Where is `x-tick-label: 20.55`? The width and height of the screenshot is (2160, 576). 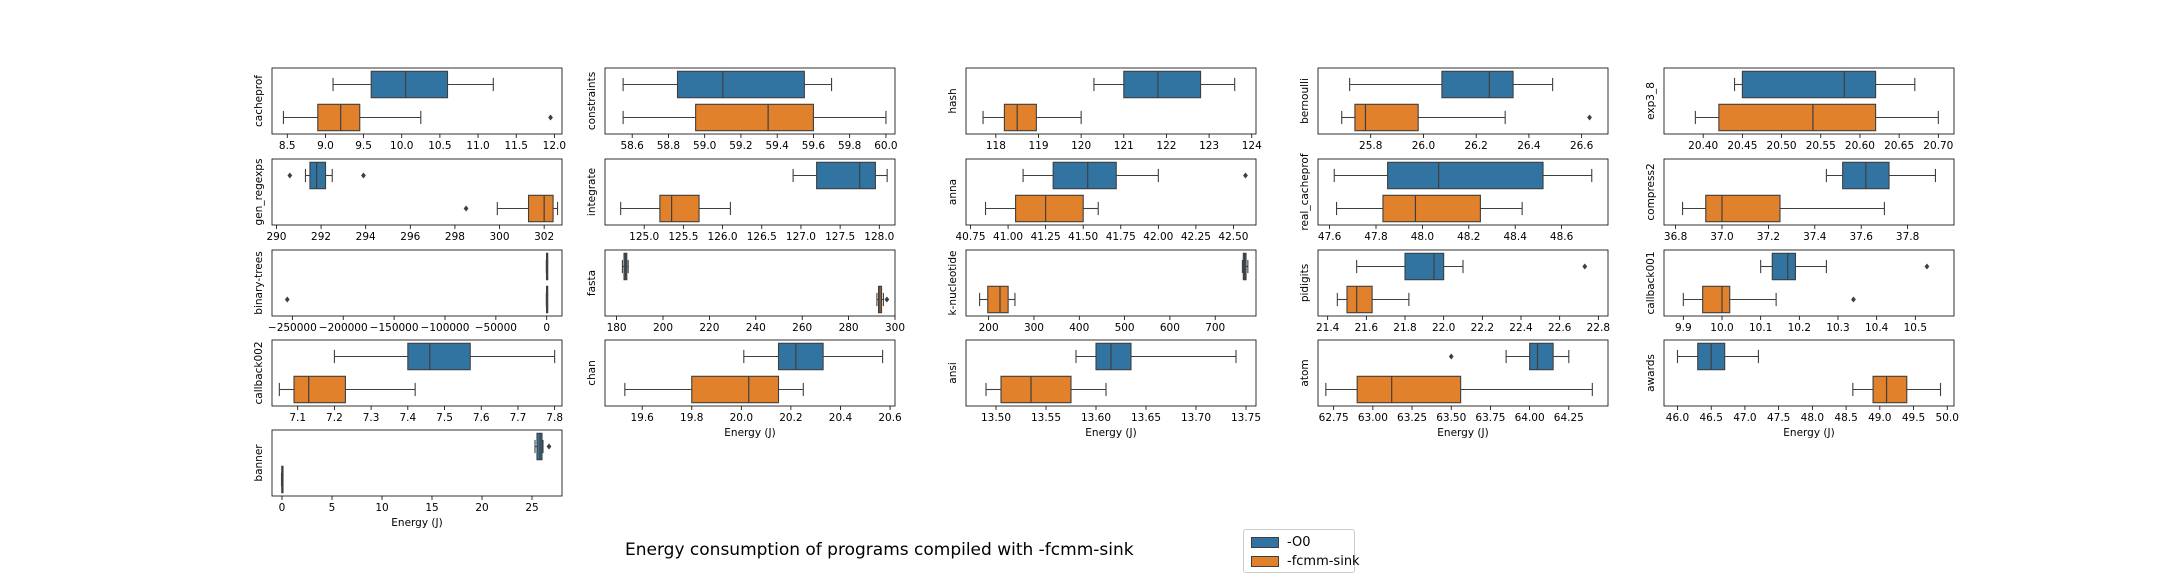
x-tick-label: 20.55 is located at coordinates (1821, 146).